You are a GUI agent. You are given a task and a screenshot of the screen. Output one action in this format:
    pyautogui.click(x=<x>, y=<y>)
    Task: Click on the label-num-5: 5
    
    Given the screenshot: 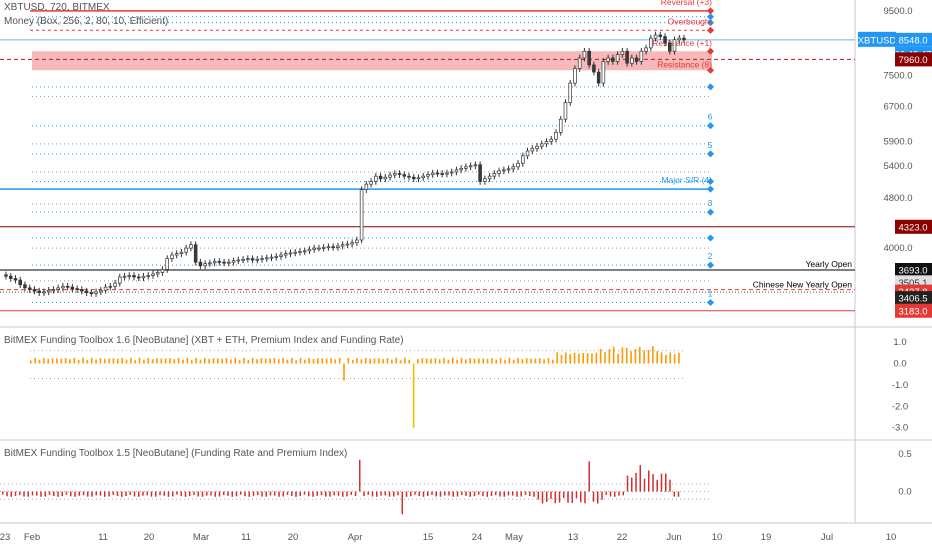 What is the action you would take?
    pyautogui.click(x=710, y=145)
    